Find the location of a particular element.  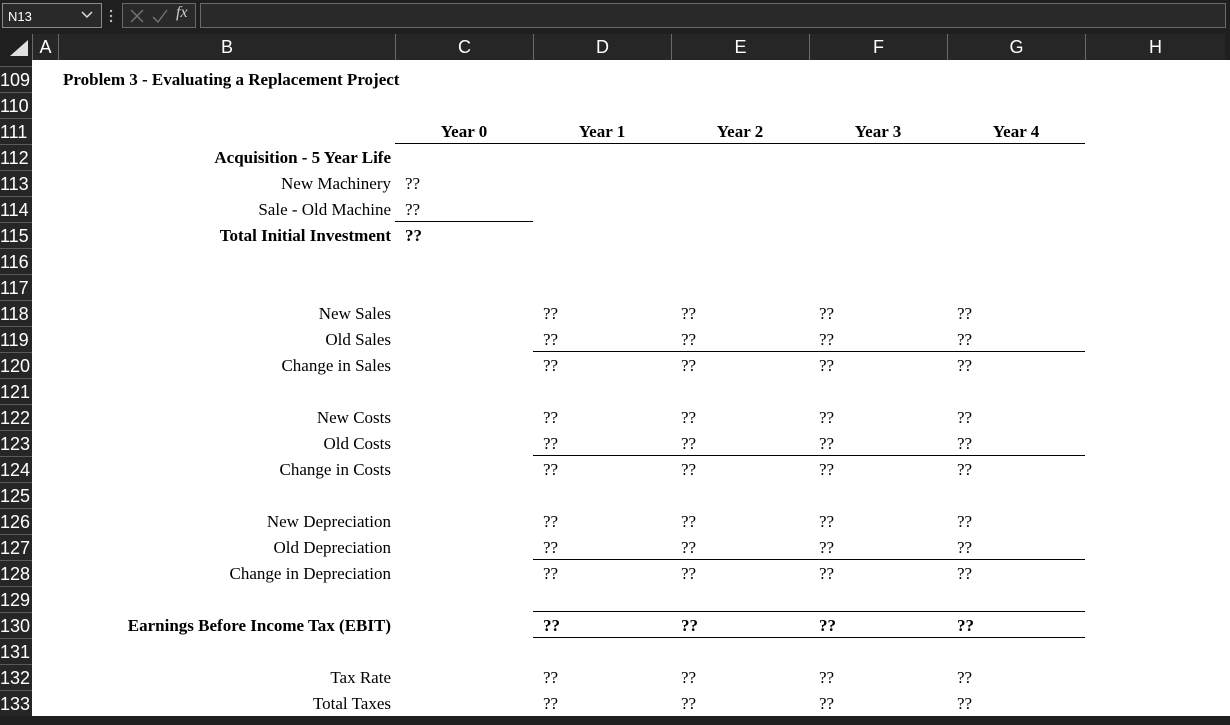

row-header: 116 is located at coordinates (16, 261).